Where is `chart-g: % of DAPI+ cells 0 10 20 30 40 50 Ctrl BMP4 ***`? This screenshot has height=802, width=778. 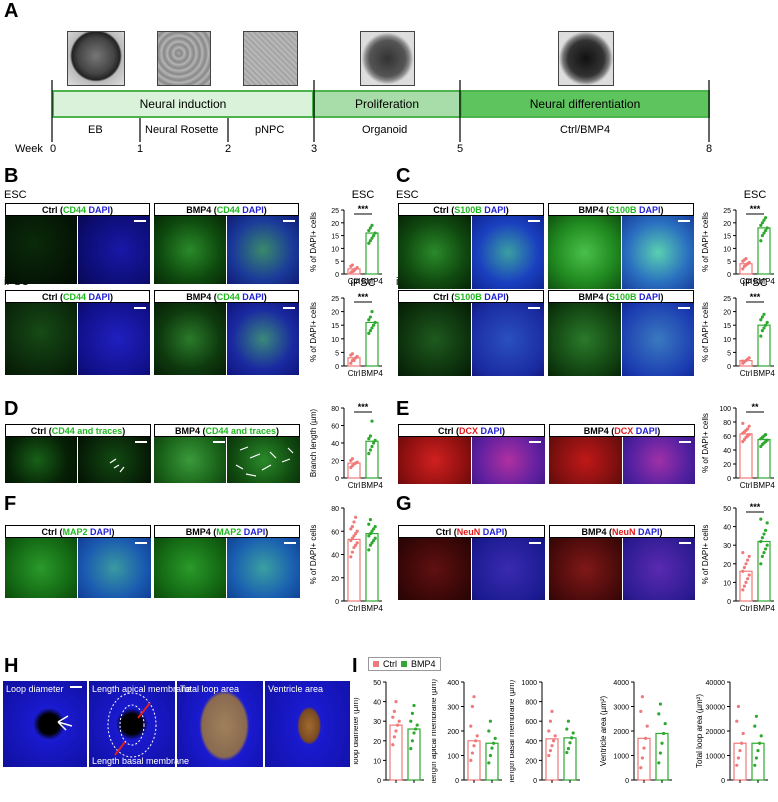
chart-g: % of DAPI+ cells 0 10 20 30 40 50 Ctrl BMP4 *** is located at coordinates (738, 557).